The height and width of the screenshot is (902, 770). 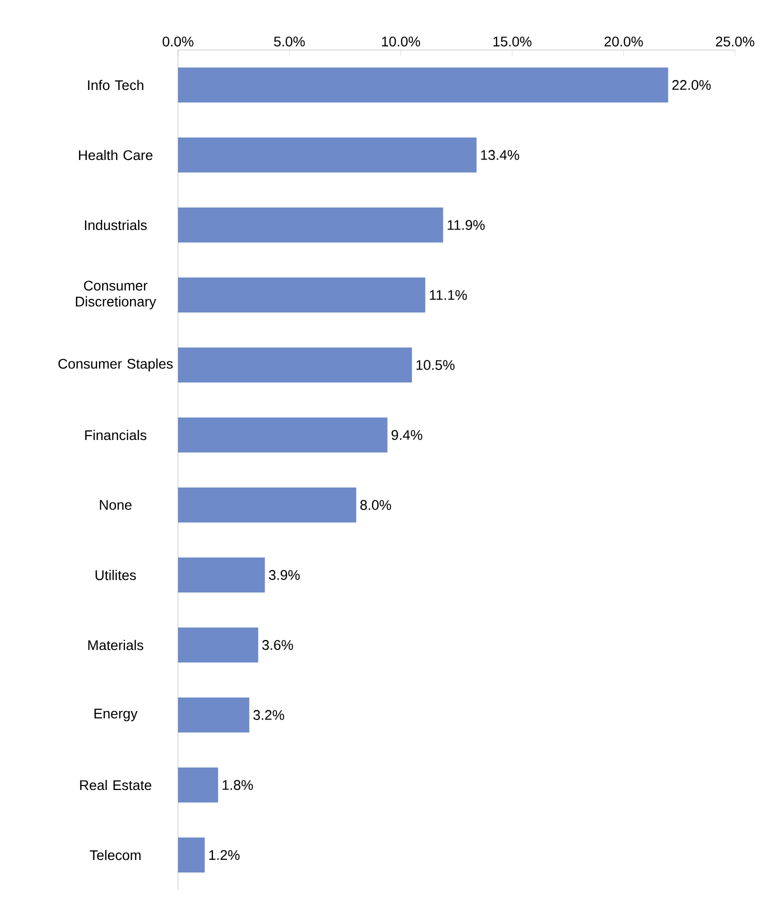 What do you see at coordinates (512, 41) in the screenshot?
I see `x-tick-label: 15.0%` at bounding box center [512, 41].